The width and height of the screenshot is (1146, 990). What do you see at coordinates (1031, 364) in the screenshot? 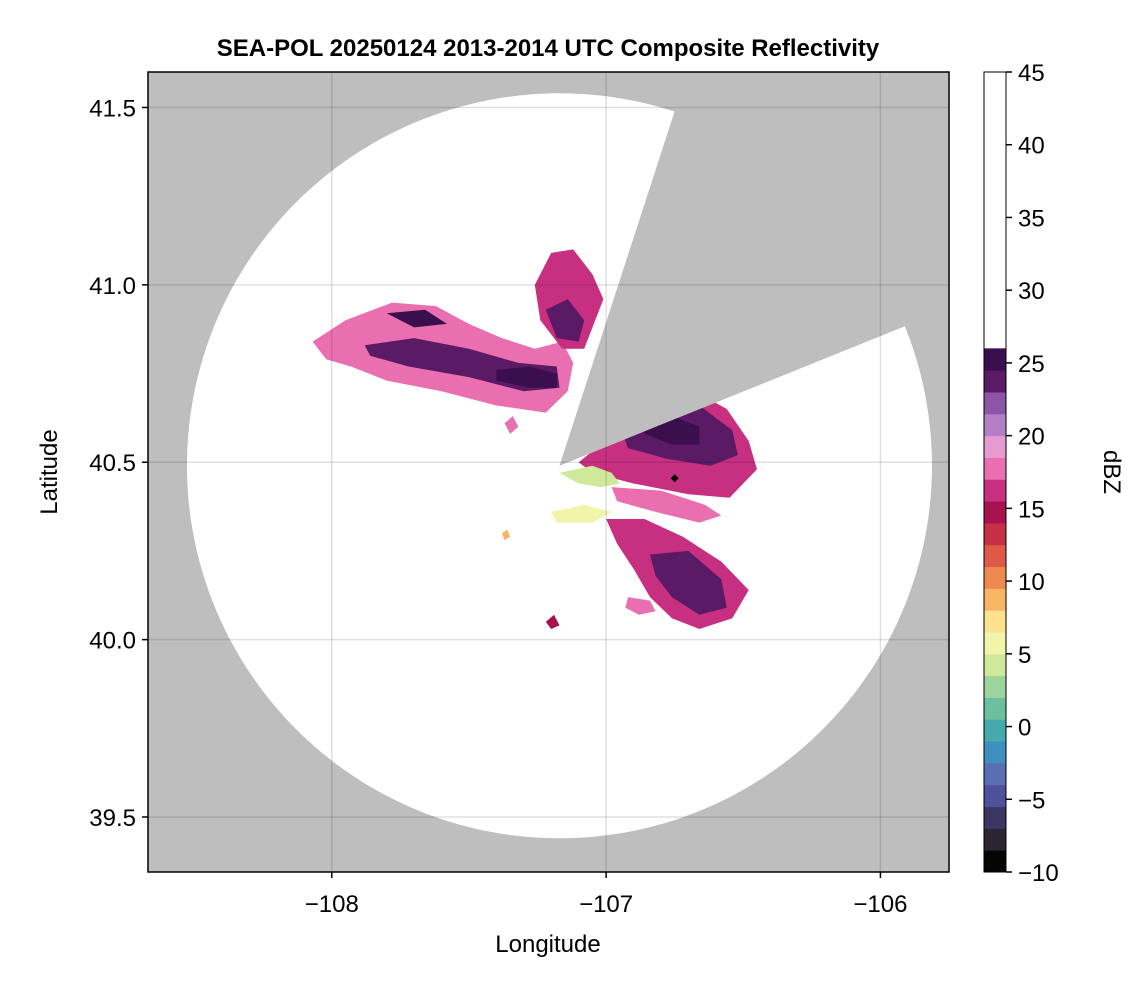
I see `colorbar-tick-label: 25` at bounding box center [1031, 364].